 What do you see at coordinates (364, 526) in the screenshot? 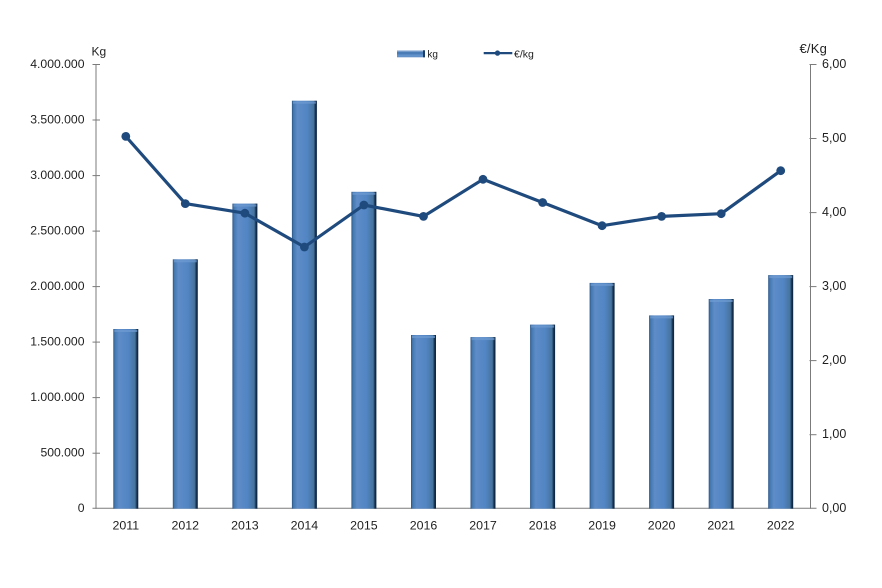
I see `svg-text: 2015` at bounding box center [364, 526].